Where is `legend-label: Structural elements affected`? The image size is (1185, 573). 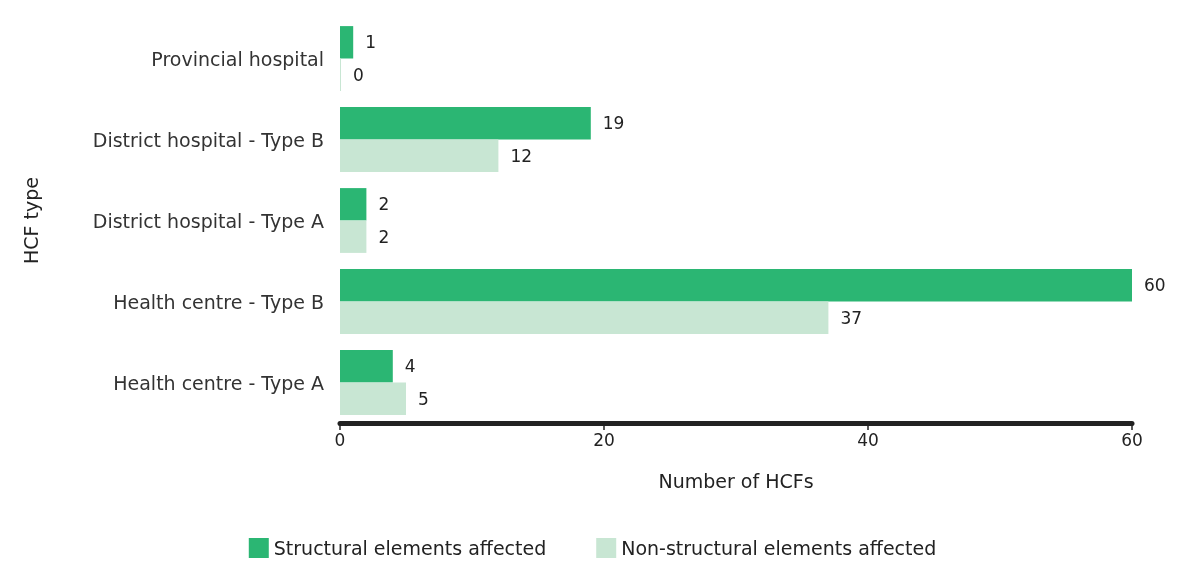 legend-label: Structural elements affected is located at coordinates (410, 548).